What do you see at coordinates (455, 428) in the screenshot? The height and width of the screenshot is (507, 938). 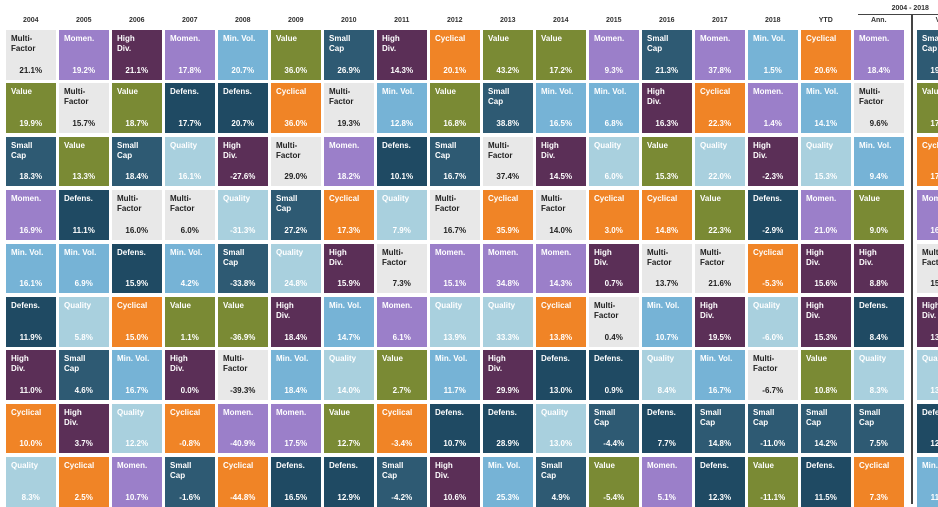 I see `factor-cell: Defens. 10.7%` at bounding box center [455, 428].